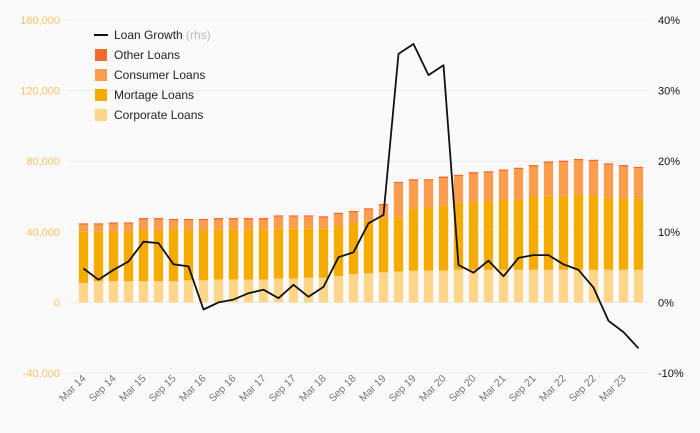 The height and width of the screenshot is (433, 700). Describe the element at coordinates (669, 21) in the screenshot. I see `right-tick-label: 40%` at that location.